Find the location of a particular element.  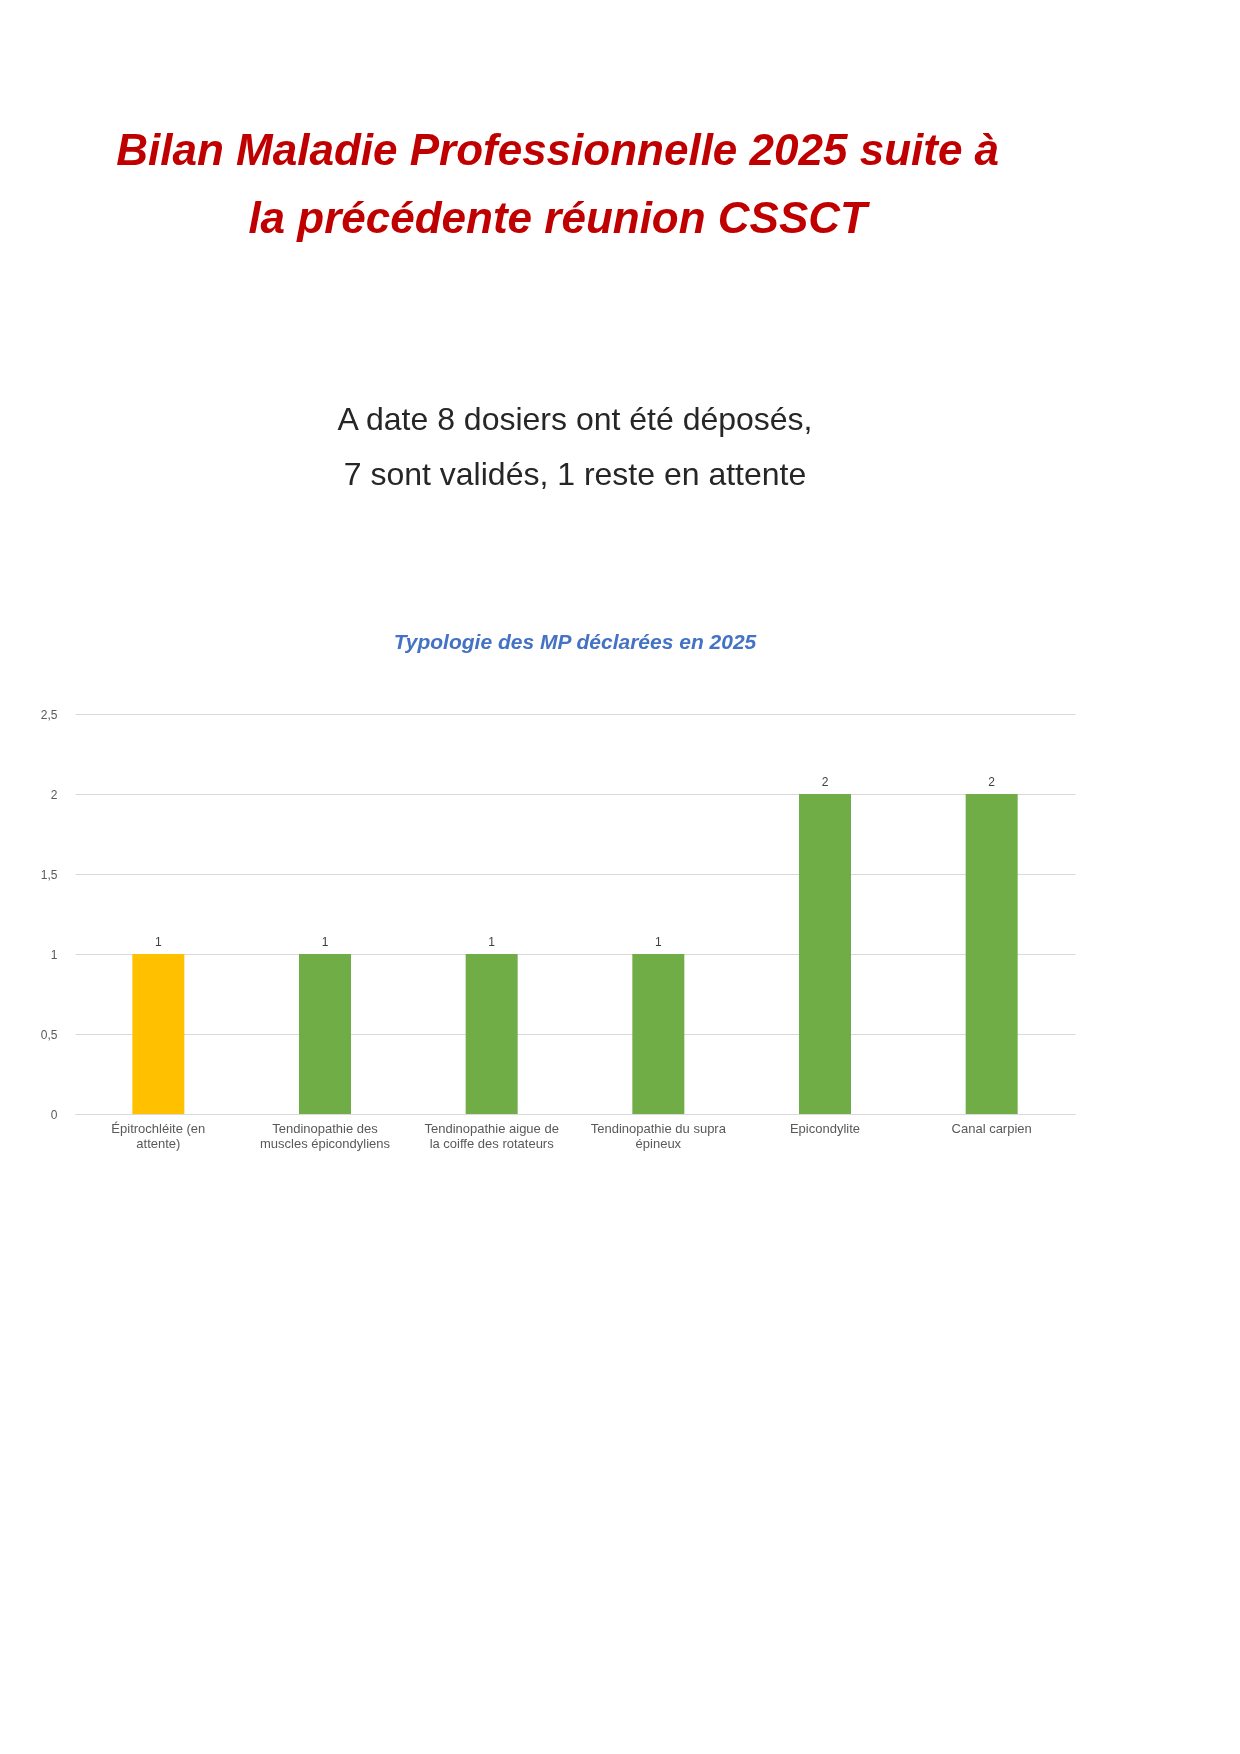

text: A date 8 dosiers ont été déposés, is located at coordinates (575, 418).